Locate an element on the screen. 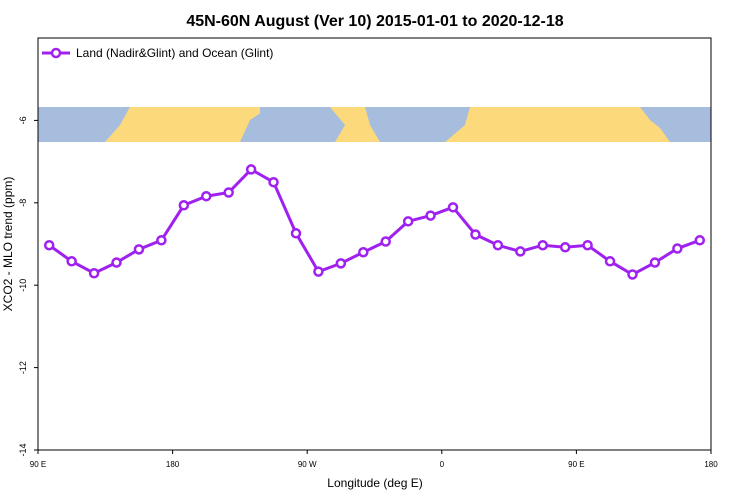  legend-label: Land (Nadir&Glint) and Ocean (Glint) is located at coordinates (174, 53).